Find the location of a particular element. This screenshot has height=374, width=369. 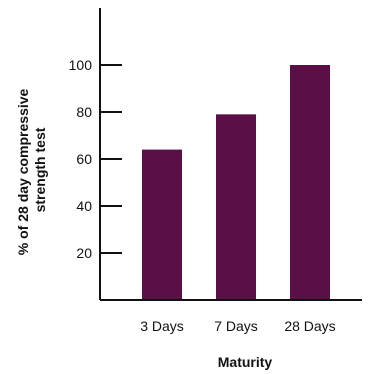

y-tick-label-20: 20 is located at coordinates (84, 253).